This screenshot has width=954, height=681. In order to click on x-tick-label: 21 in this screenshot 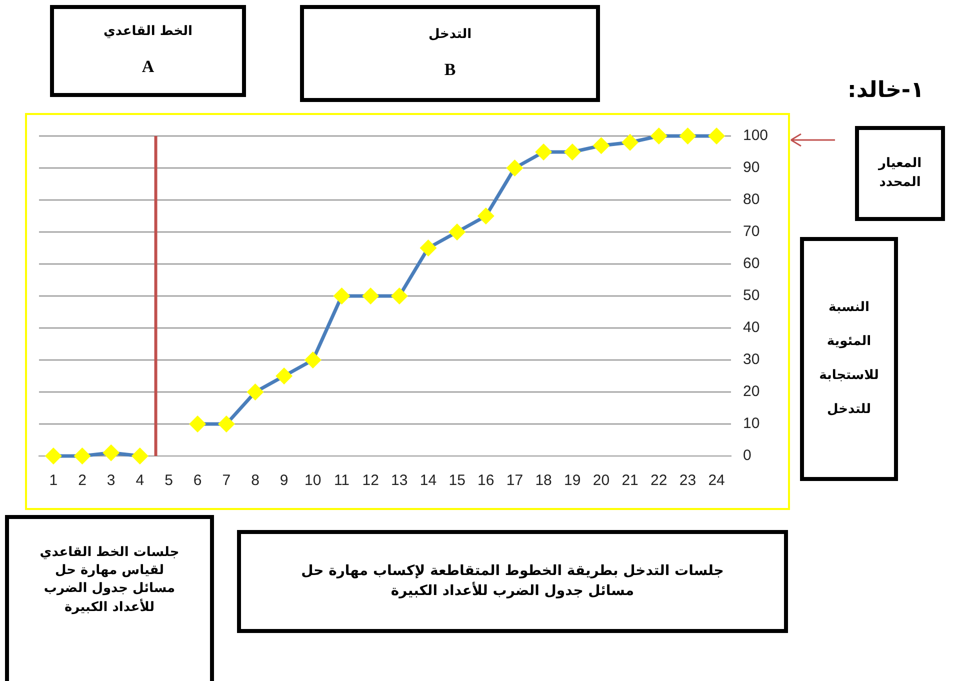, I will do `click(630, 481)`.